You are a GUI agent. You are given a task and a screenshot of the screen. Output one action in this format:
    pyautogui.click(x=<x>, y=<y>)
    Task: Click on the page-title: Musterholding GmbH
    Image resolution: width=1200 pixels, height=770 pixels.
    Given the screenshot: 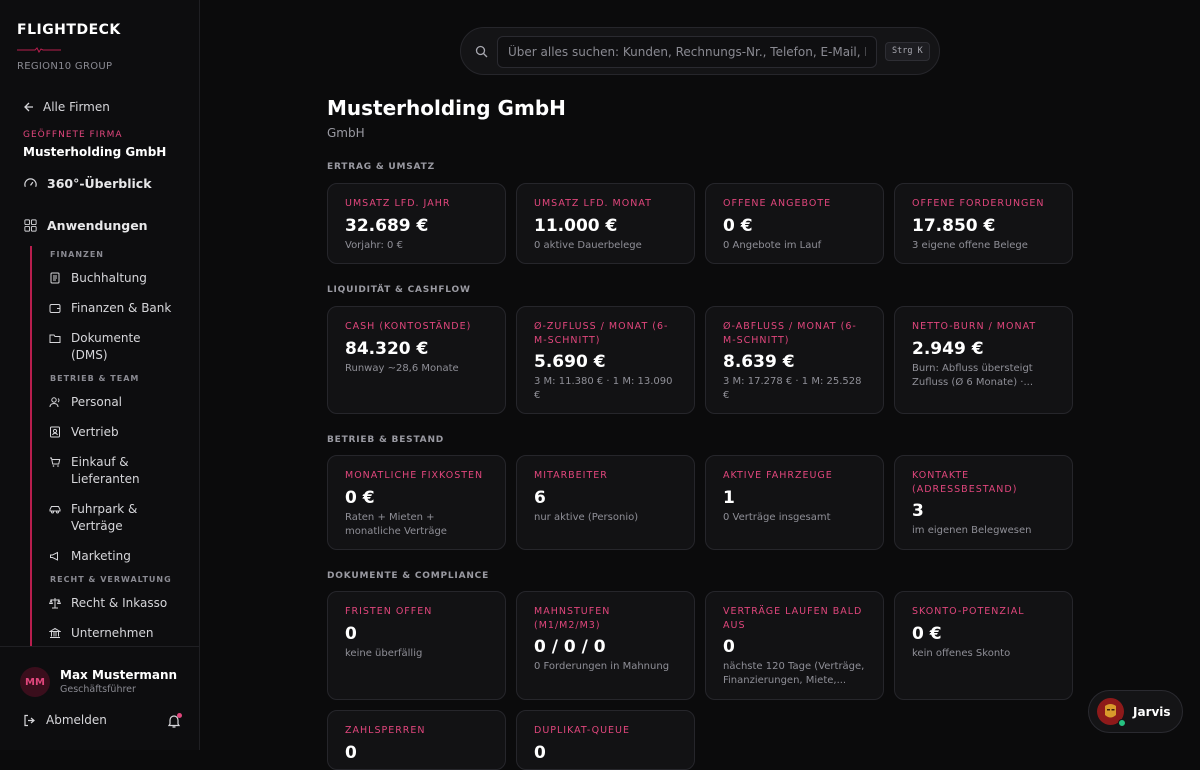 What is the action you would take?
    pyautogui.click(x=446, y=108)
    